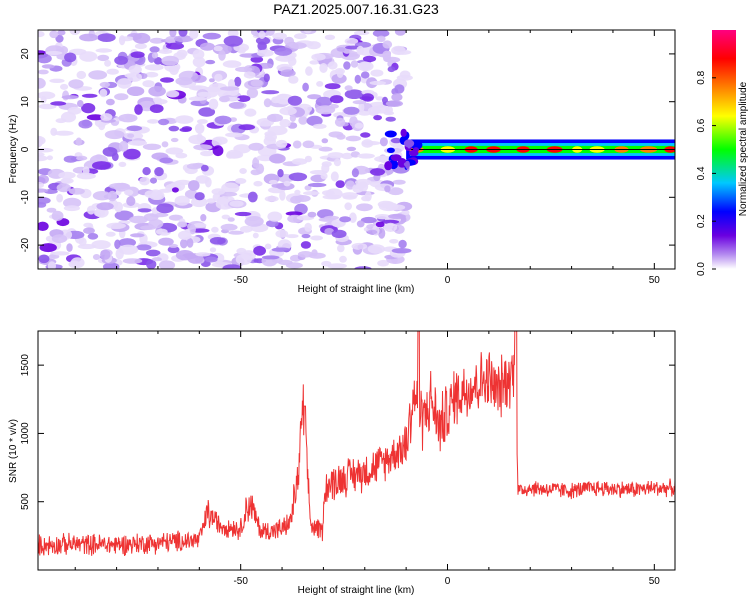 Image resolution: width=750 pixels, height=600 pixels. Describe the element at coordinates (390, 134) in the screenshot. I see `signal-onset-cell` at that location.